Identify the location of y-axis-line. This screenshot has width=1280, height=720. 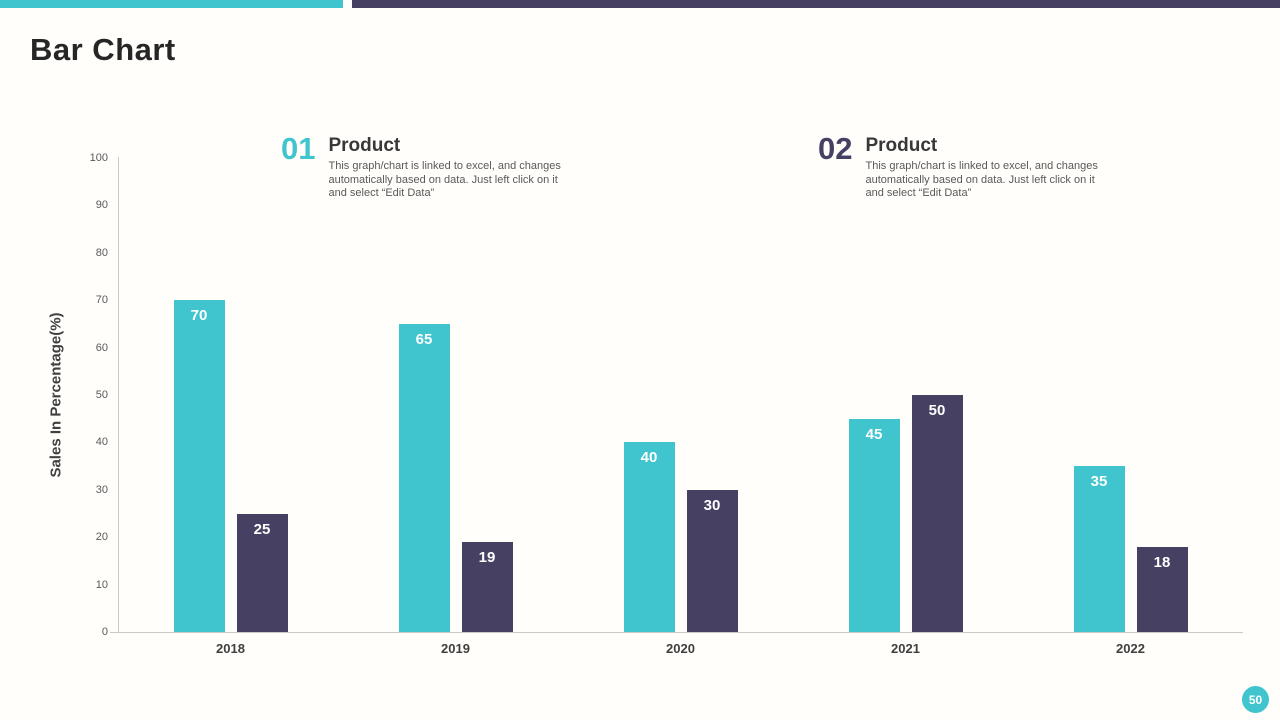
(118, 395).